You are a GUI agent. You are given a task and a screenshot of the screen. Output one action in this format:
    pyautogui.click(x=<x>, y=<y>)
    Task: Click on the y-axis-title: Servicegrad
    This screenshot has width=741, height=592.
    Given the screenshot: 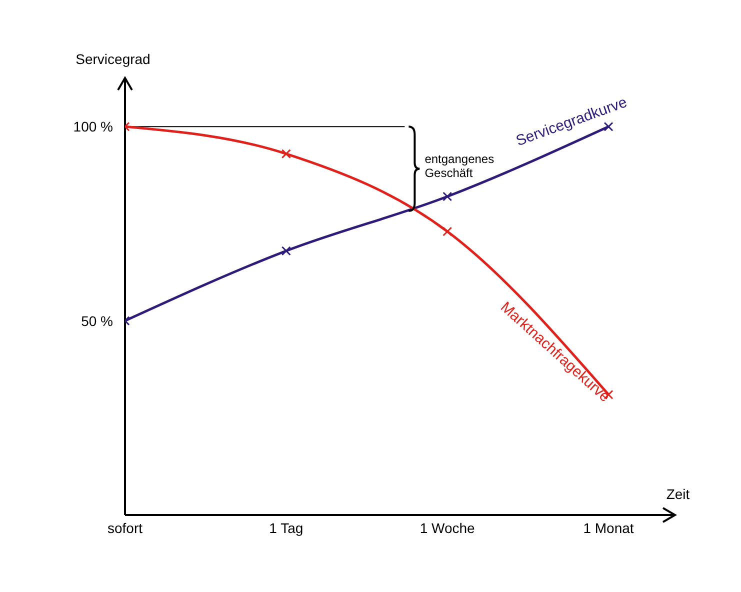 What is the action you would take?
    pyautogui.click(x=113, y=59)
    